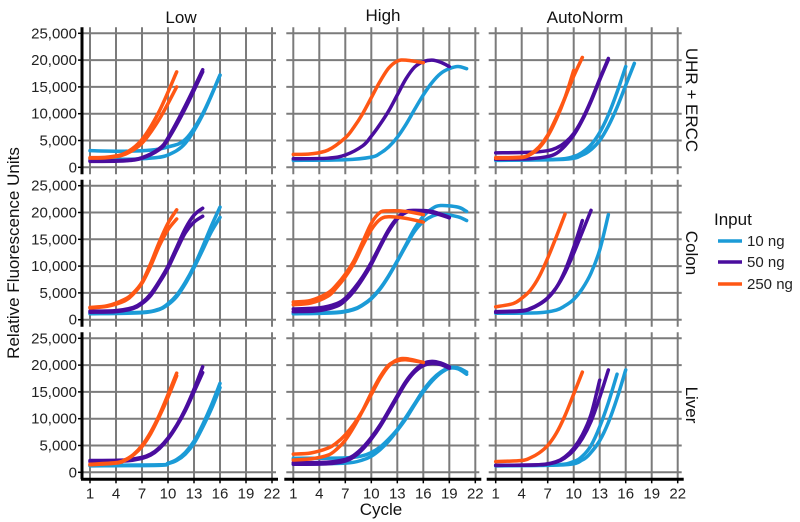 This screenshot has width=800, height=522. Describe the element at coordinates (766, 241) in the screenshot. I see `legend-label-10ng: 10 ng` at that location.